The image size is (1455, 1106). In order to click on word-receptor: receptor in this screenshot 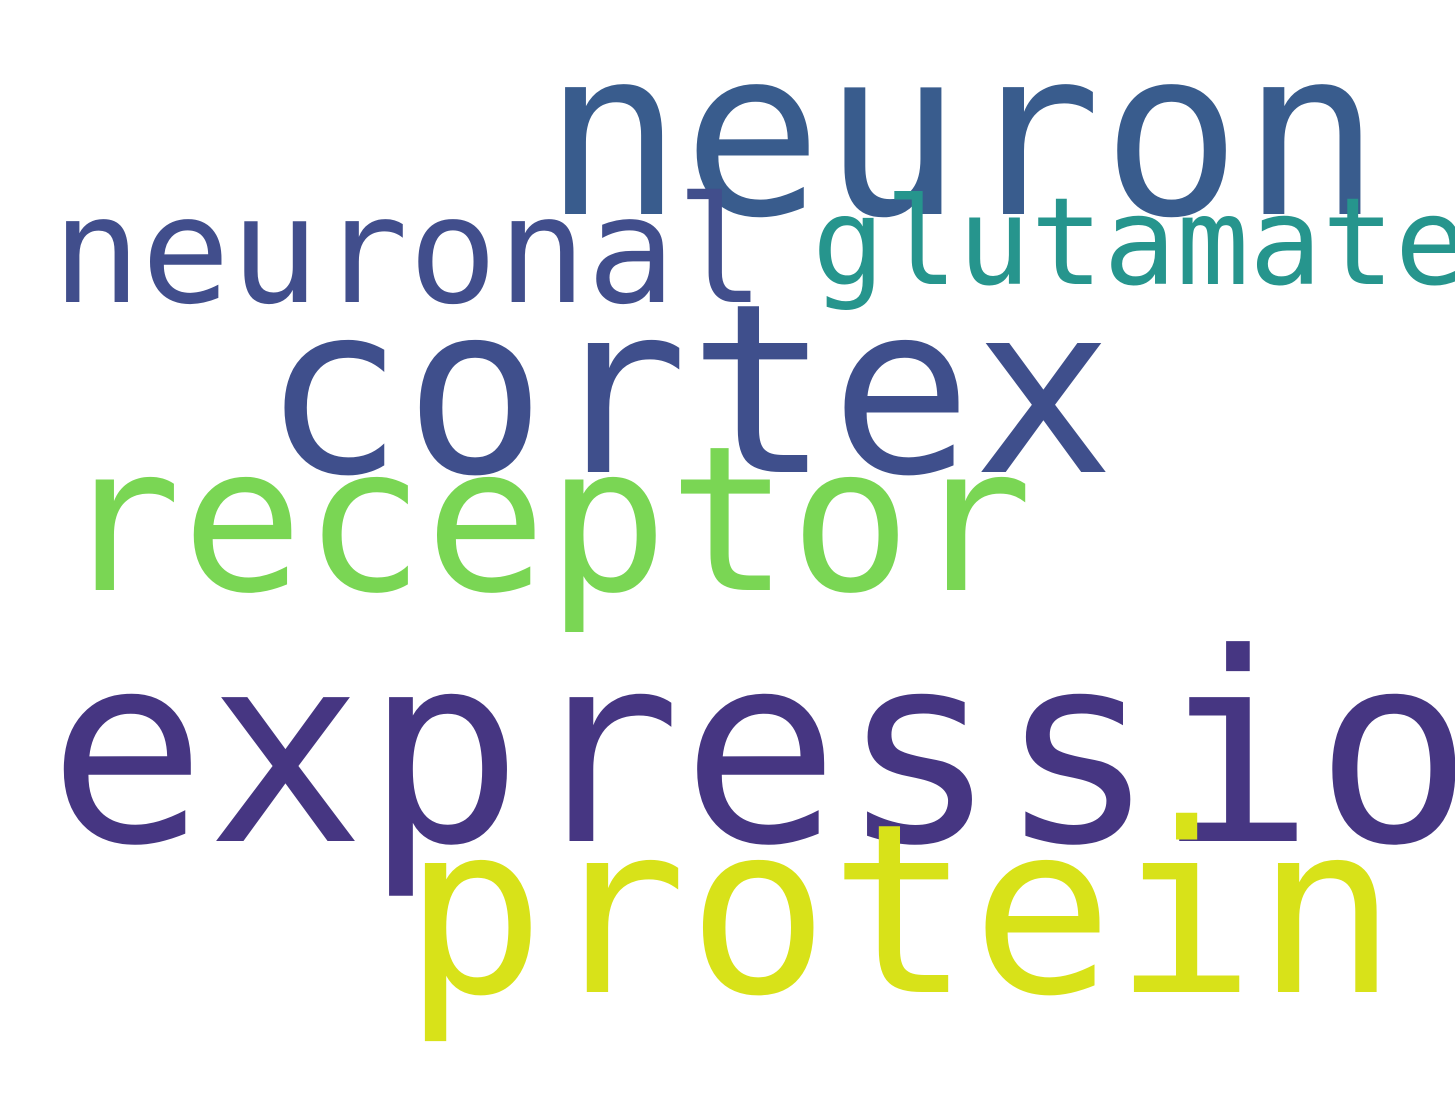, I will do `click(546, 520)`.